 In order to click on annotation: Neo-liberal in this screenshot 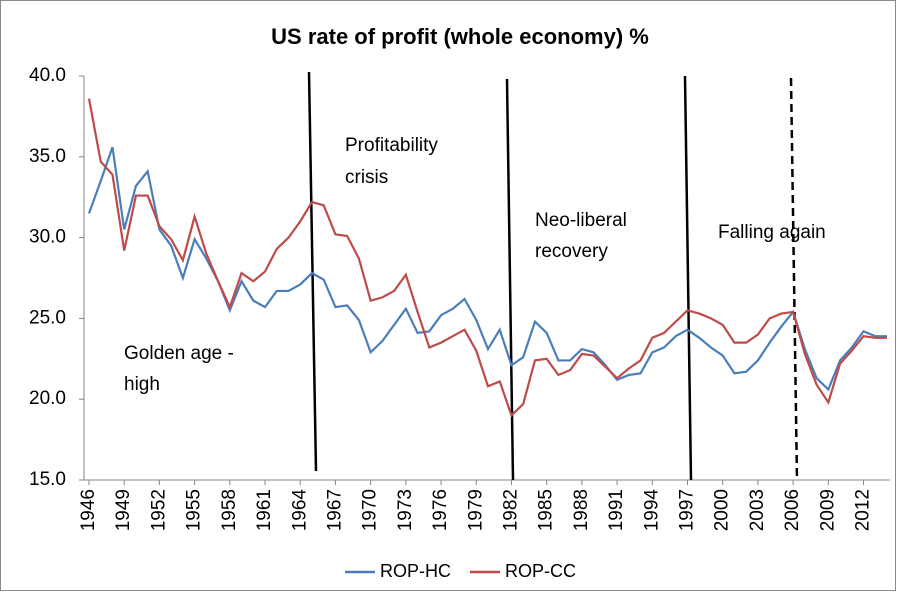, I will do `click(581, 220)`.